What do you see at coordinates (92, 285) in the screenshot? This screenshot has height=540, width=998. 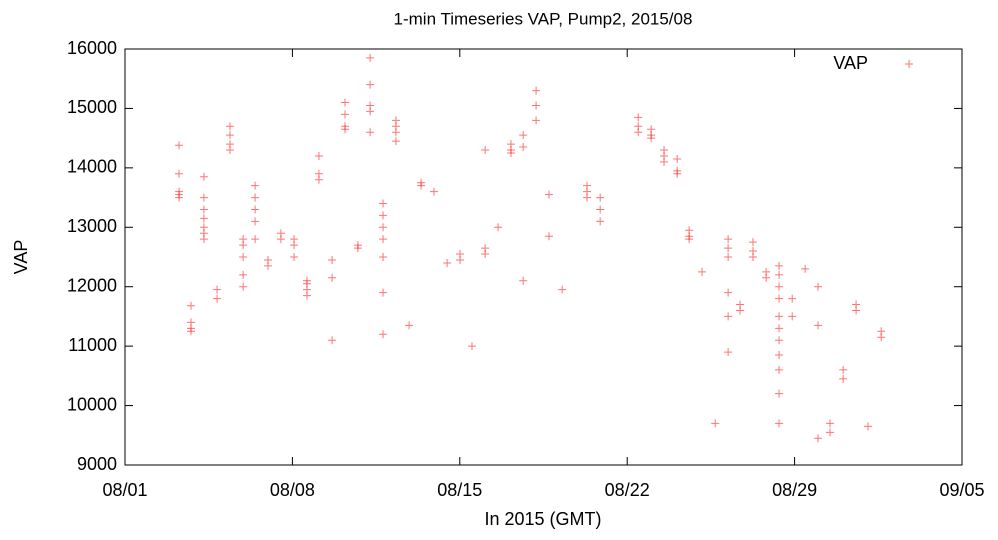 I see `y-tick-label: 12000` at bounding box center [92, 285].